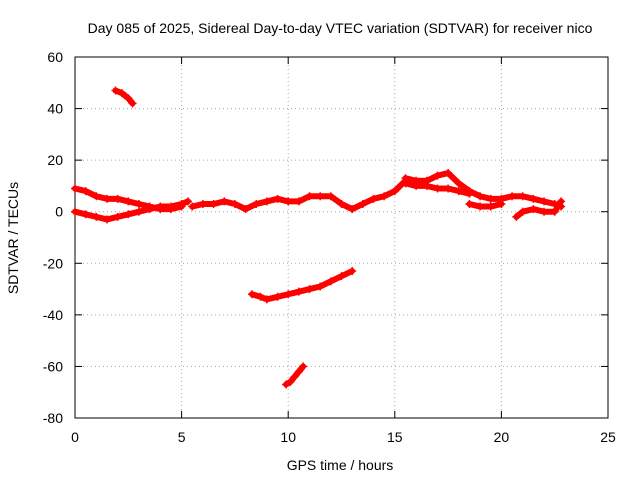  What do you see at coordinates (182, 437) in the screenshot?
I see `x-tick-label: 5` at bounding box center [182, 437].